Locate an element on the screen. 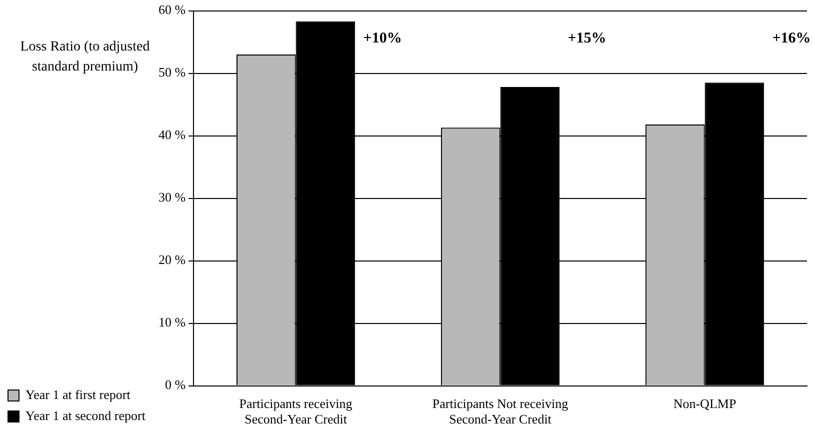 This screenshot has height=431, width=815. y-tick-label: 60 % is located at coordinates (172, 10).